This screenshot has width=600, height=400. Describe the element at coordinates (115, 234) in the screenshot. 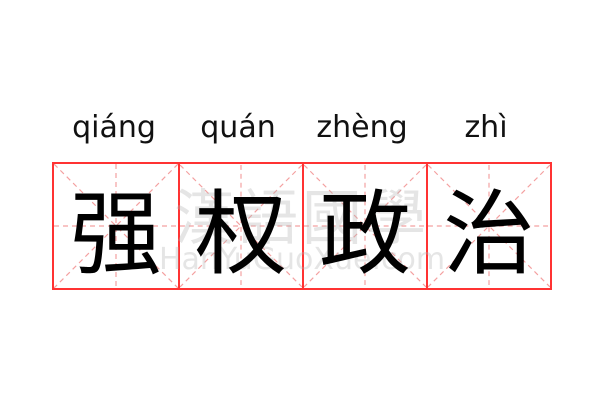

I see `character-1: 强` at that location.